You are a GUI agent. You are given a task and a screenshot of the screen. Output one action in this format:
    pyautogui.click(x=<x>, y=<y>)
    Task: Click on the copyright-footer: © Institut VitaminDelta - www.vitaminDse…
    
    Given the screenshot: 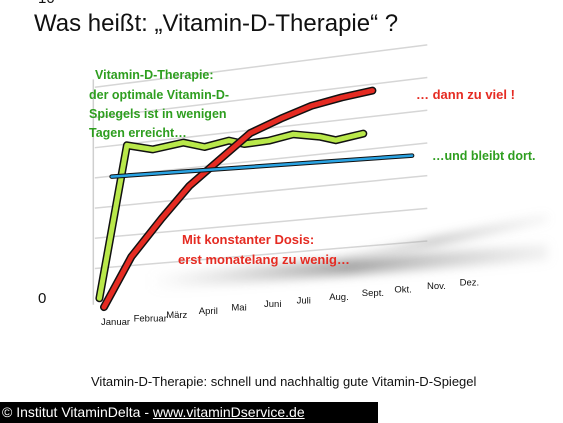 What is the action you would take?
    pyautogui.click(x=189, y=412)
    